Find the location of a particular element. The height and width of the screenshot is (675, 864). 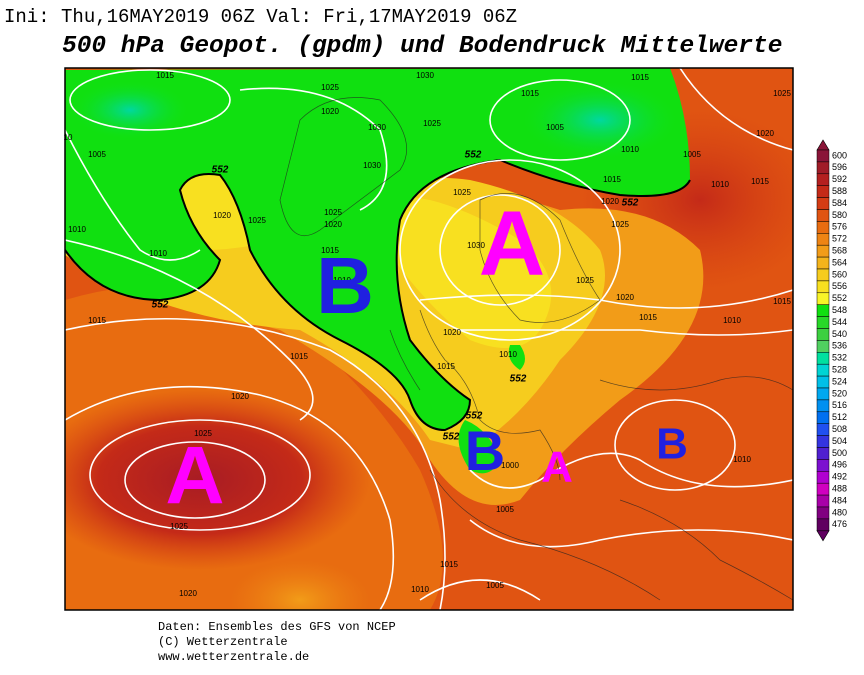

colorbar-label: 568 is located at coordinates (839, 251).